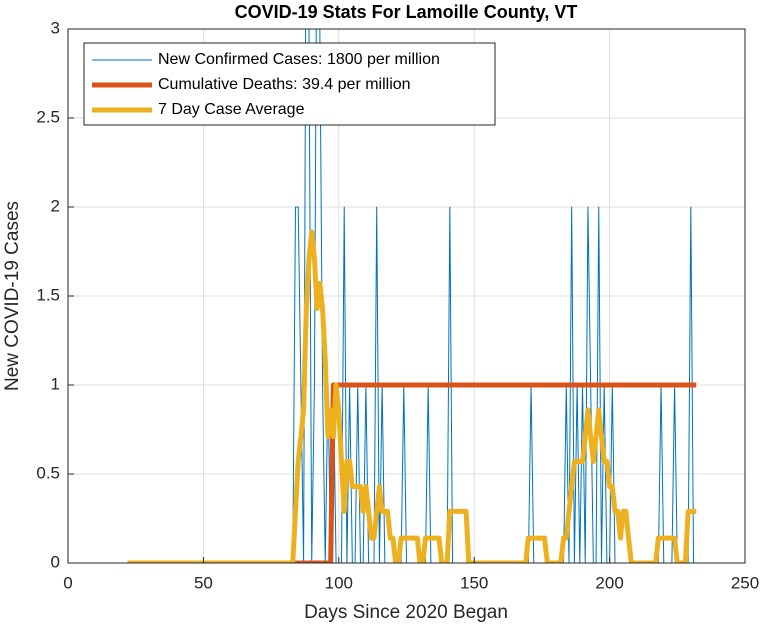 The height and width of the screenshot is (630, 766). I want to click on x-tick-label: 50, so click(203, 582).